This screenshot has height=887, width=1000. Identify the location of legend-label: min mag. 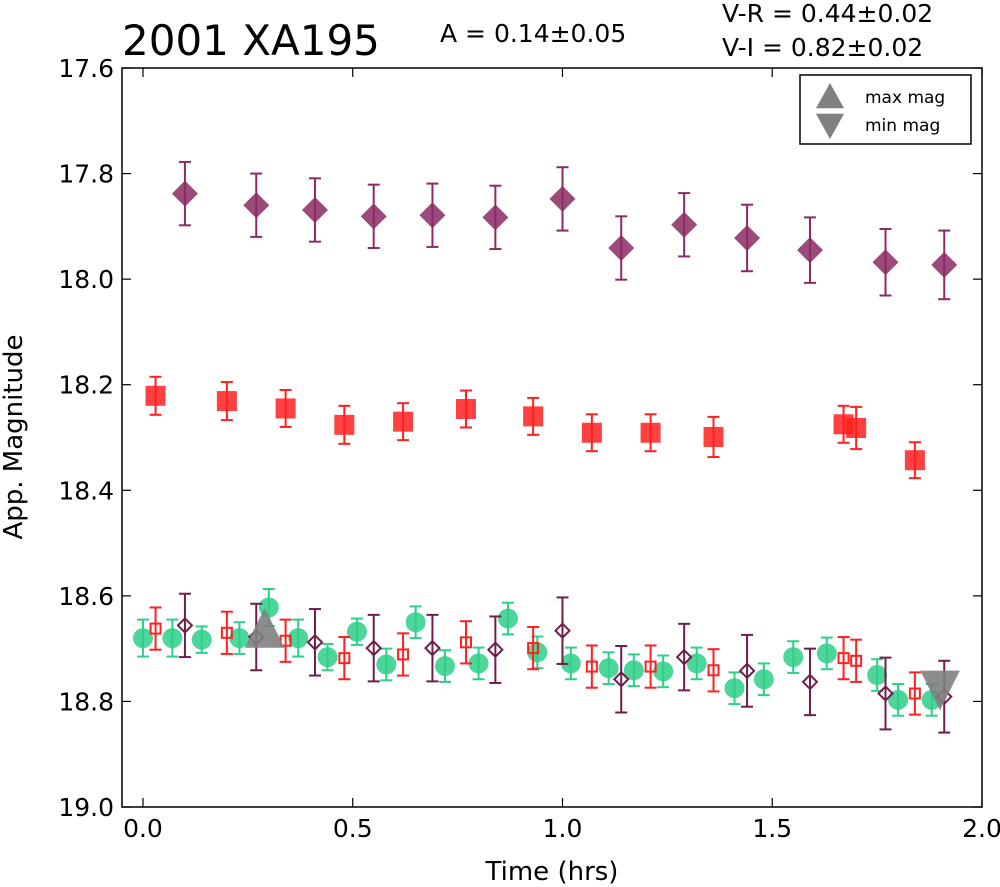
(902, 126).